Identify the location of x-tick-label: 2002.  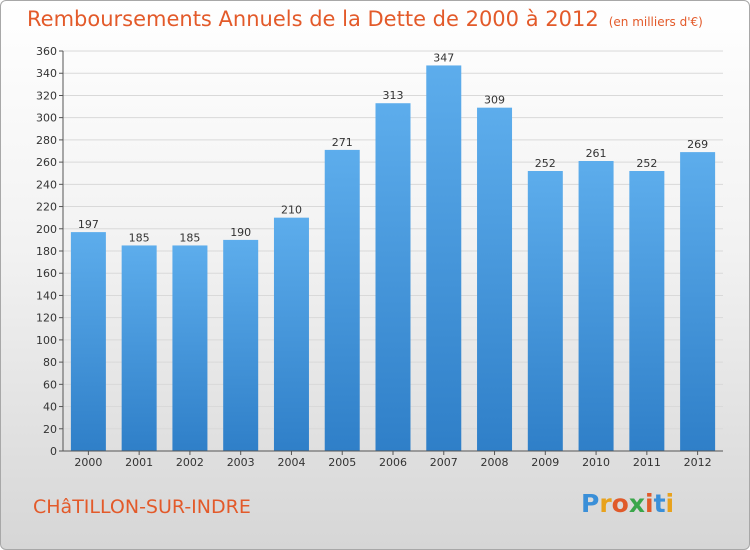
(190, 462).